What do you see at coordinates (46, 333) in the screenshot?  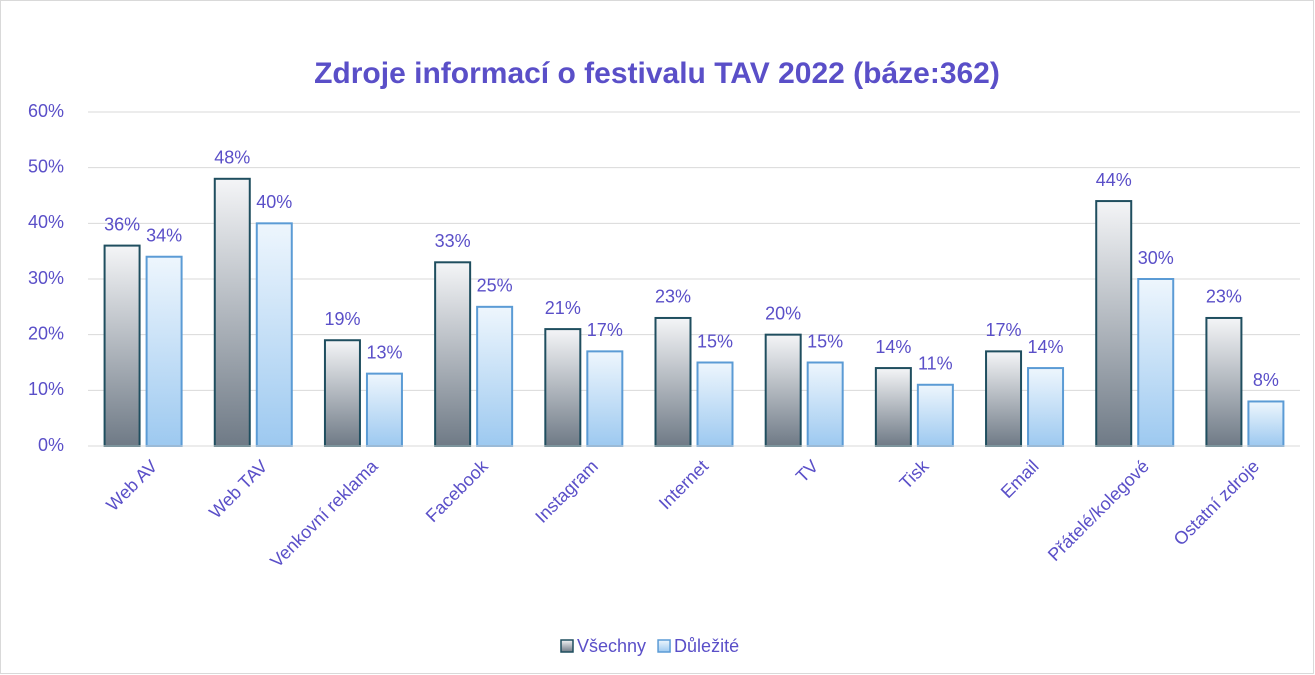 I see `y-tick-label: 20%` at bounding box center [46, 333].